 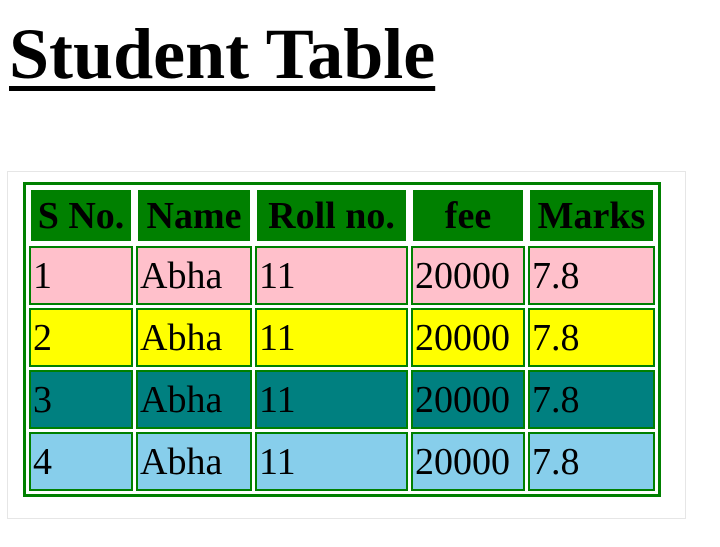 What do you see at coordinates (468, 215) in the screenshot?
I see `header-fee: fee` at bounding box center [468, 215].